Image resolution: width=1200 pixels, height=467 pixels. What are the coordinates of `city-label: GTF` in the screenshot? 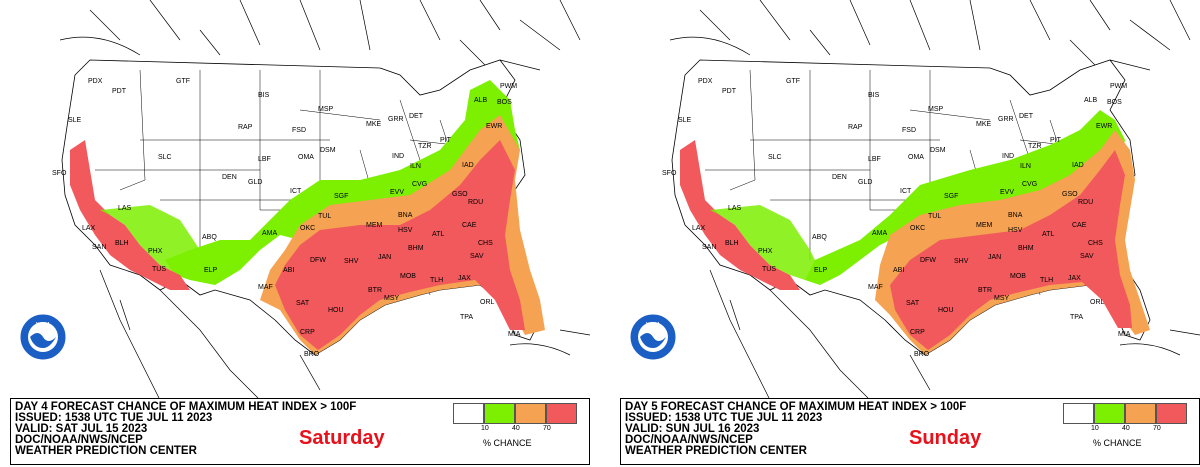 It's located at (183, 81).